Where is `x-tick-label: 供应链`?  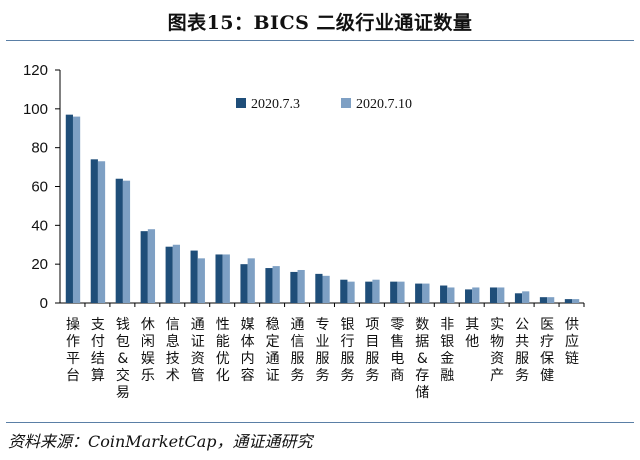
x-tick-label: 供应链 is located at coordinates (572, 342).